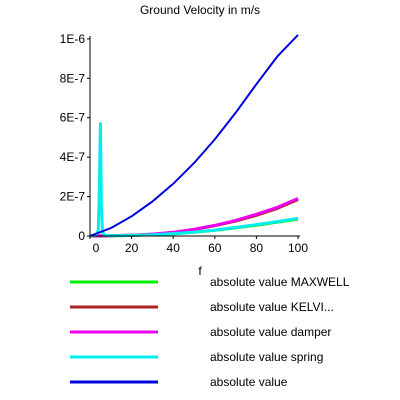 This screenshot has height=400, width=400. Describe the element at coordinates (198, 245) in the screenshot. I see `x-axis: 0 20 40 60 80 100` at that location.